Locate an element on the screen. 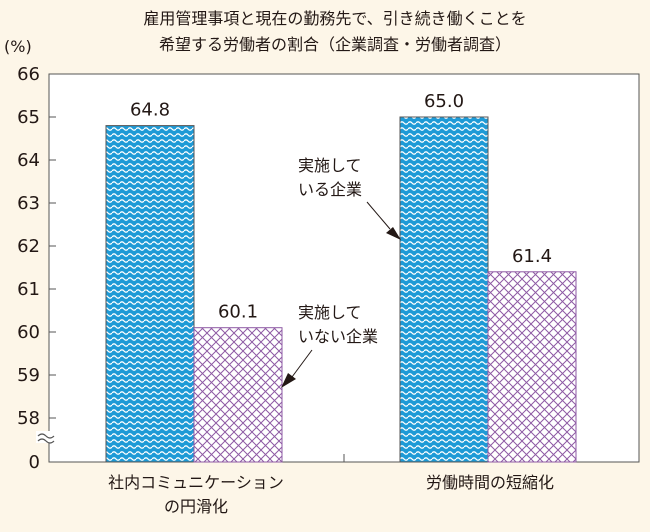 The height and width of the screenshot is (532, 650). axis-break is located at coordinates (48, 437).